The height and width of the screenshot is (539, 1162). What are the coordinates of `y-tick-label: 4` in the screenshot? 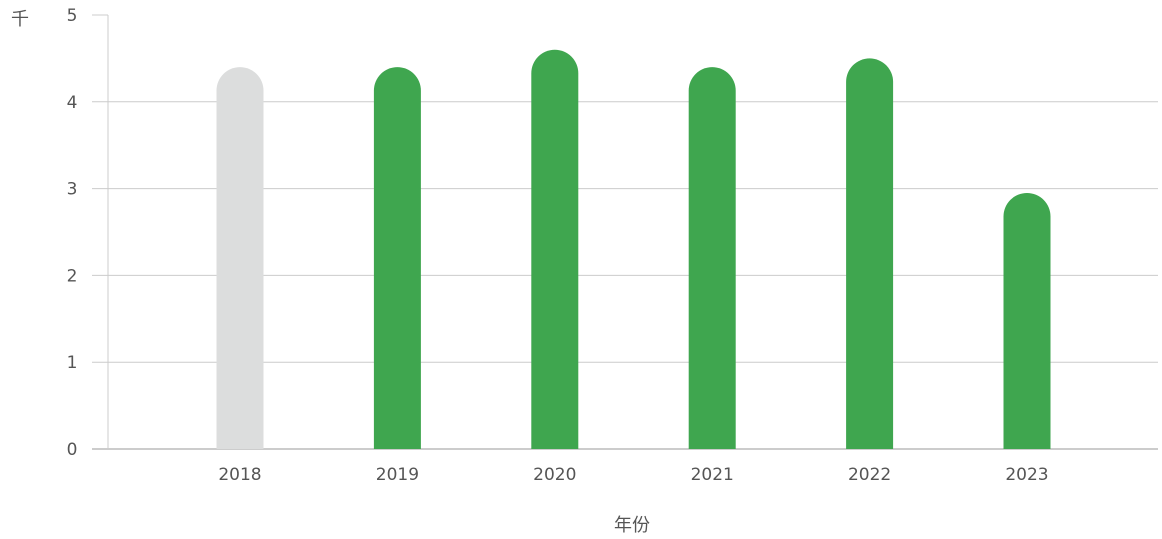 It's located at (72, 103).